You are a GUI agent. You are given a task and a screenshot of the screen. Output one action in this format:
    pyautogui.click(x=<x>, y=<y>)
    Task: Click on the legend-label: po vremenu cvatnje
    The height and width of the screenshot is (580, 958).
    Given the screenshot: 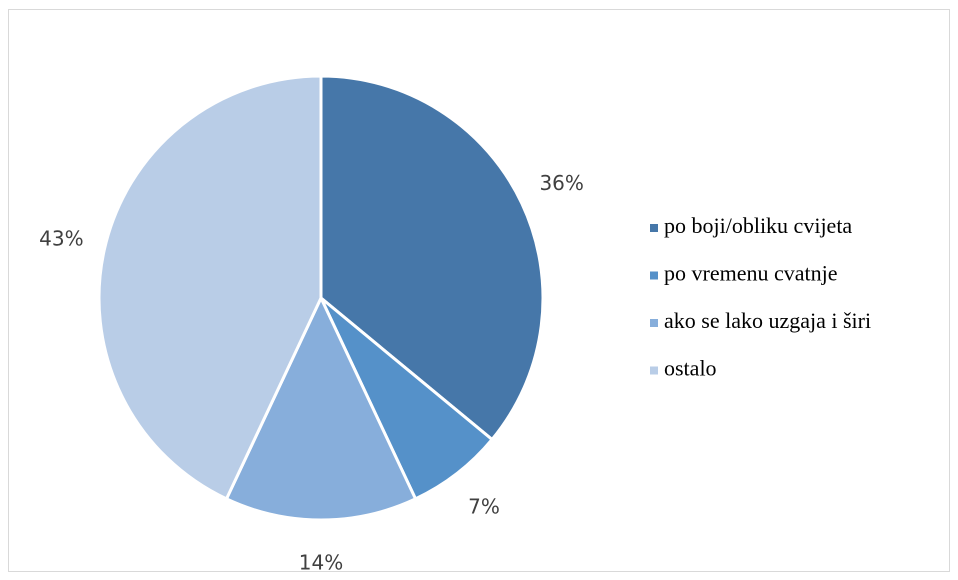 What is the action you would take?
    pyautogui.click(x=751, y=273)
    